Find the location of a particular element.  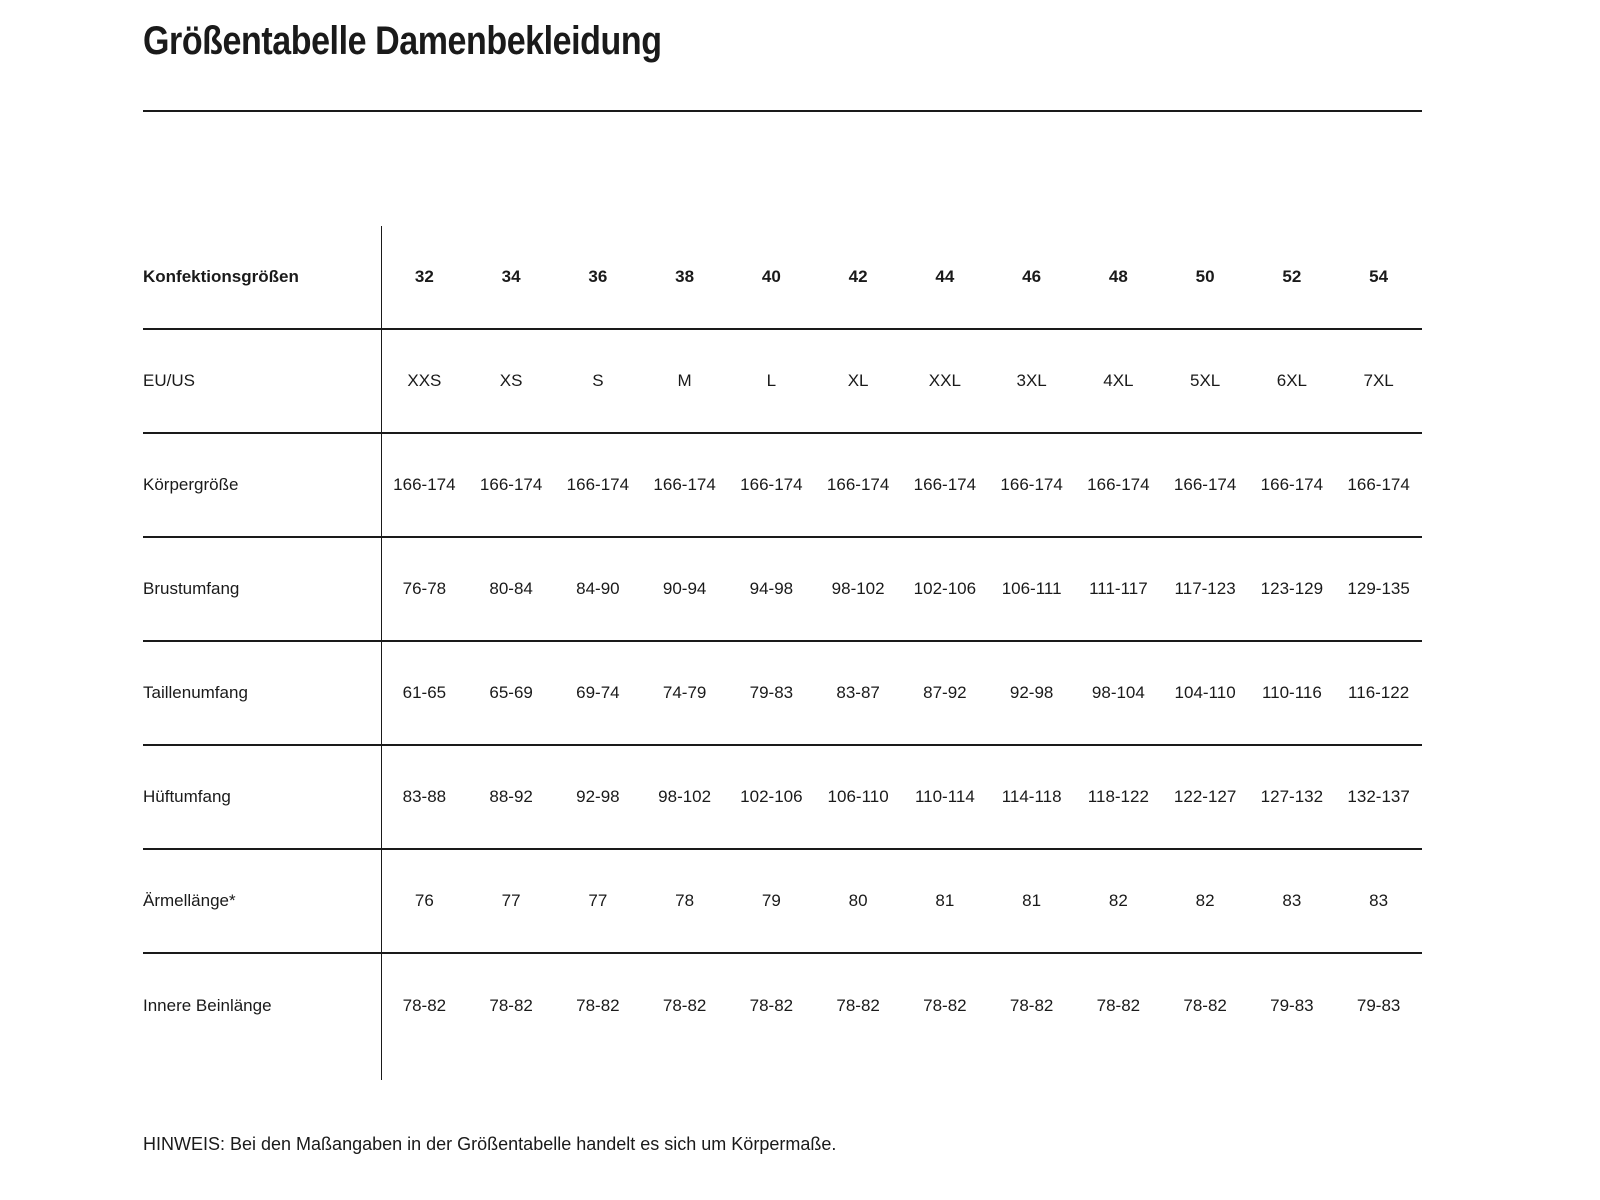

table-cell: XS is located at coordinates (511, 380).